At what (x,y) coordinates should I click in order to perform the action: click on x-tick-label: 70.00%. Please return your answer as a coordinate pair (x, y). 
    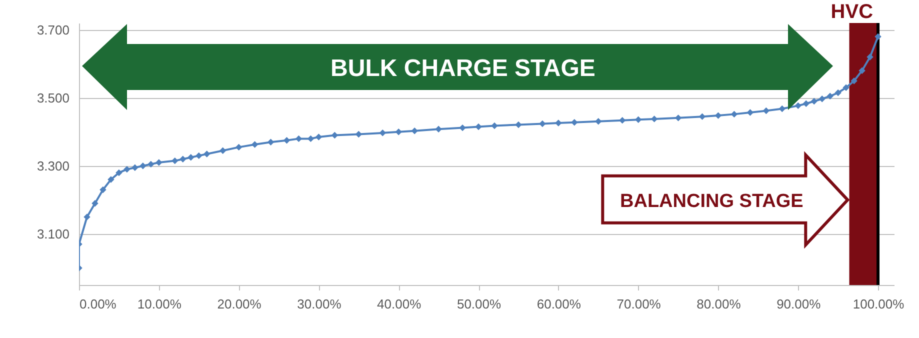
    Looking at the image, I should click on (639, 304).